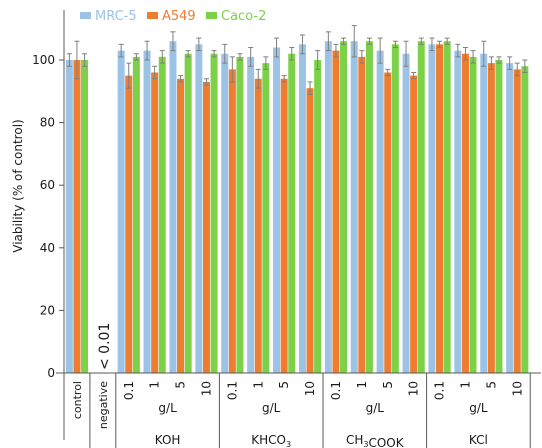  Describe the element at coordinates (258, 385) in the screenshot. I see `x-tick-label-7: 1` at that location.